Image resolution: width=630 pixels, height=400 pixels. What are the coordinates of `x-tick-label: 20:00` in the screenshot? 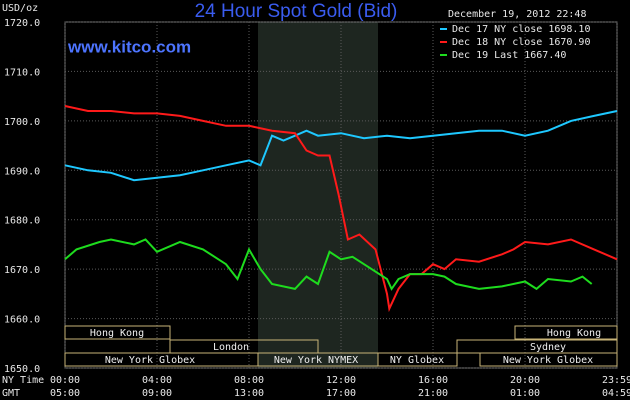 It's located at (525, 380).